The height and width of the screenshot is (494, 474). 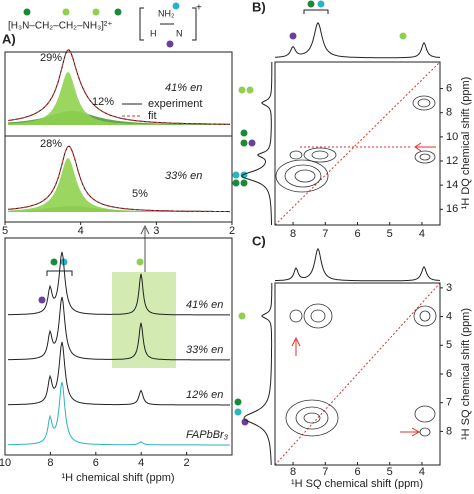 What do you see at coordinates (207, 435) in the screenshot?
I see `sample-label: FAPbBr₃` at bounding box center [207, 435].